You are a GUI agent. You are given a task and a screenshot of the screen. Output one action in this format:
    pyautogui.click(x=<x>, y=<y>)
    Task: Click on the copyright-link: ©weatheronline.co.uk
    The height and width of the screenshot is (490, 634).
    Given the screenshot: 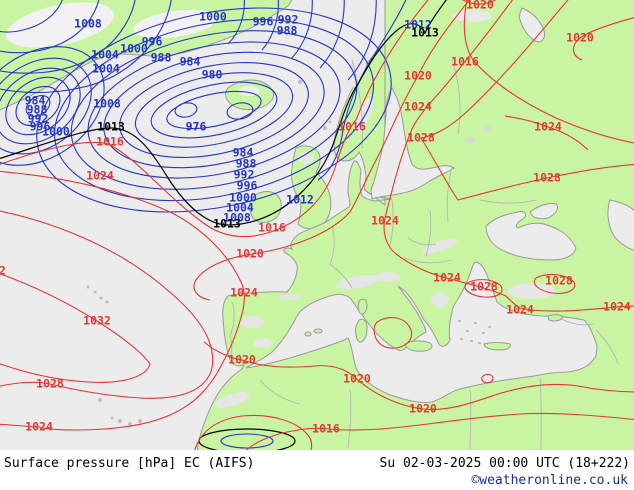 What is the action you would take?
    pyautogui.click(x=549, y=480)
    